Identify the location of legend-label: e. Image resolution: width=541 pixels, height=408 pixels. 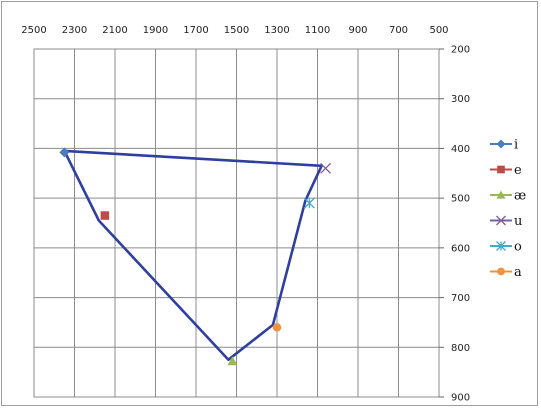
(518, 170).